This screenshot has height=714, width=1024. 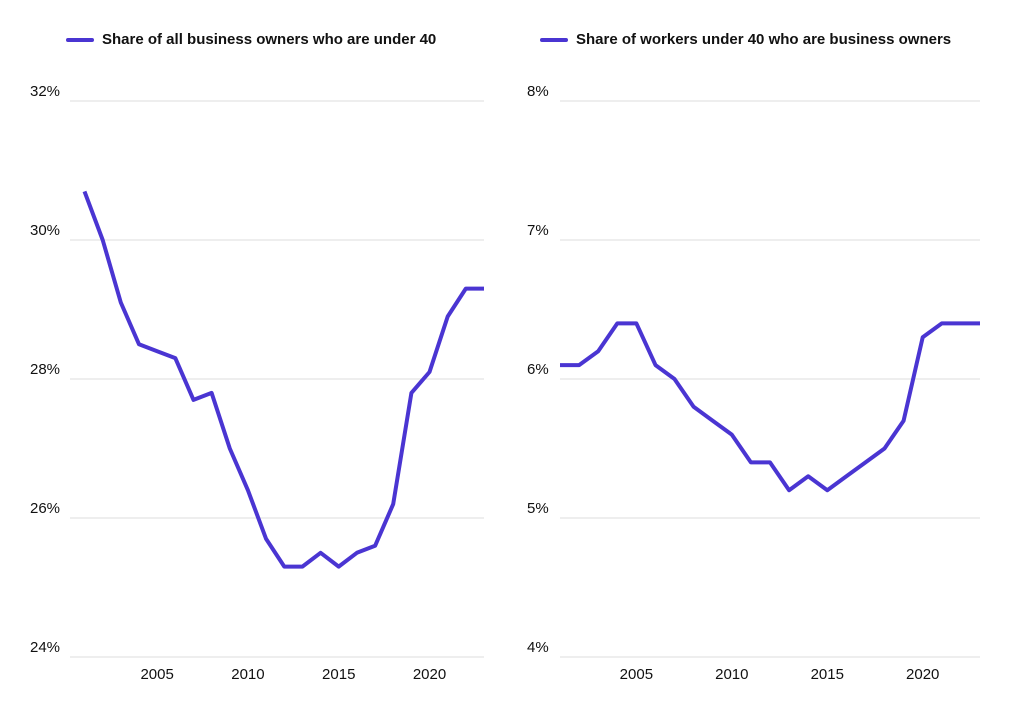 What do you see at coordinates (45, 369) in the screenshot?
I see `left-y-tick-label: 28%` at bounding box center [45, 369].